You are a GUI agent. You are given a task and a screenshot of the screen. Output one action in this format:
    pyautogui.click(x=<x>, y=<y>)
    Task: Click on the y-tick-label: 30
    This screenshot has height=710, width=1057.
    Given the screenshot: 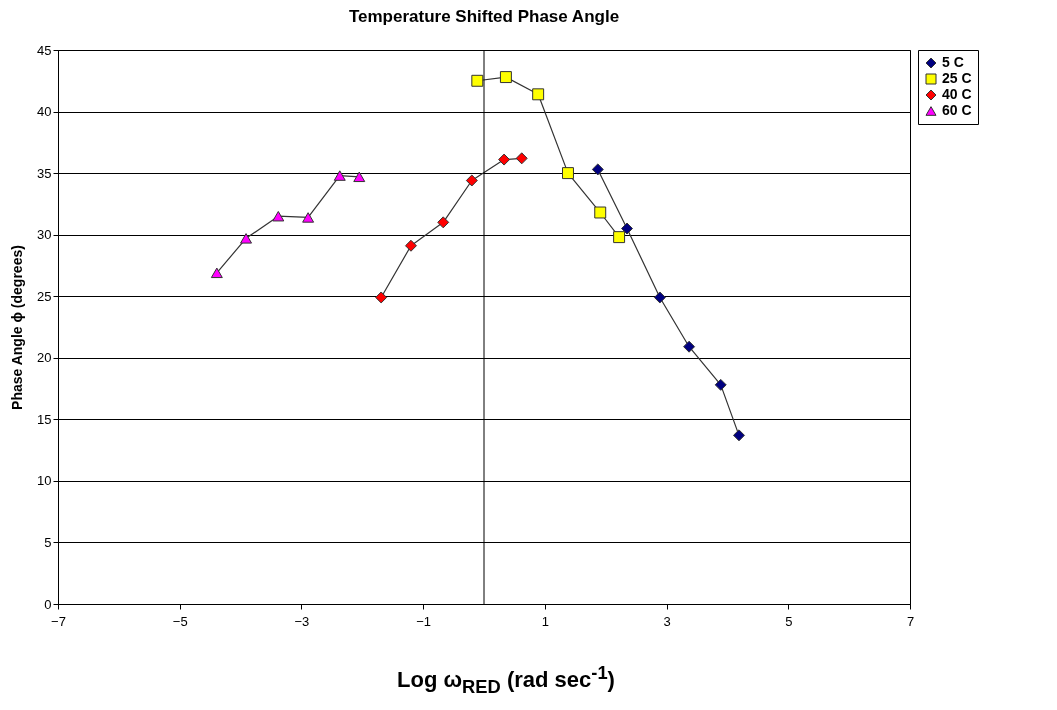 What is the action you would take?
    pyautogui.click(x=44, y=235)
    